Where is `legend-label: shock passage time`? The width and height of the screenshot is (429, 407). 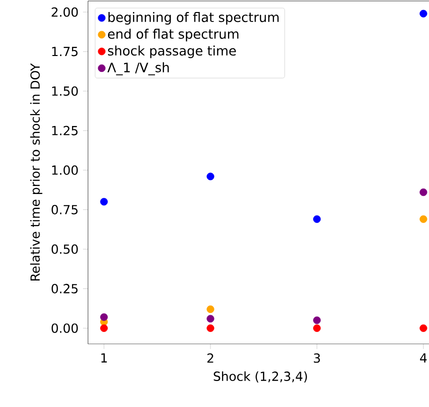
legend-label: shock passage time is located at coordinates (172, 52).